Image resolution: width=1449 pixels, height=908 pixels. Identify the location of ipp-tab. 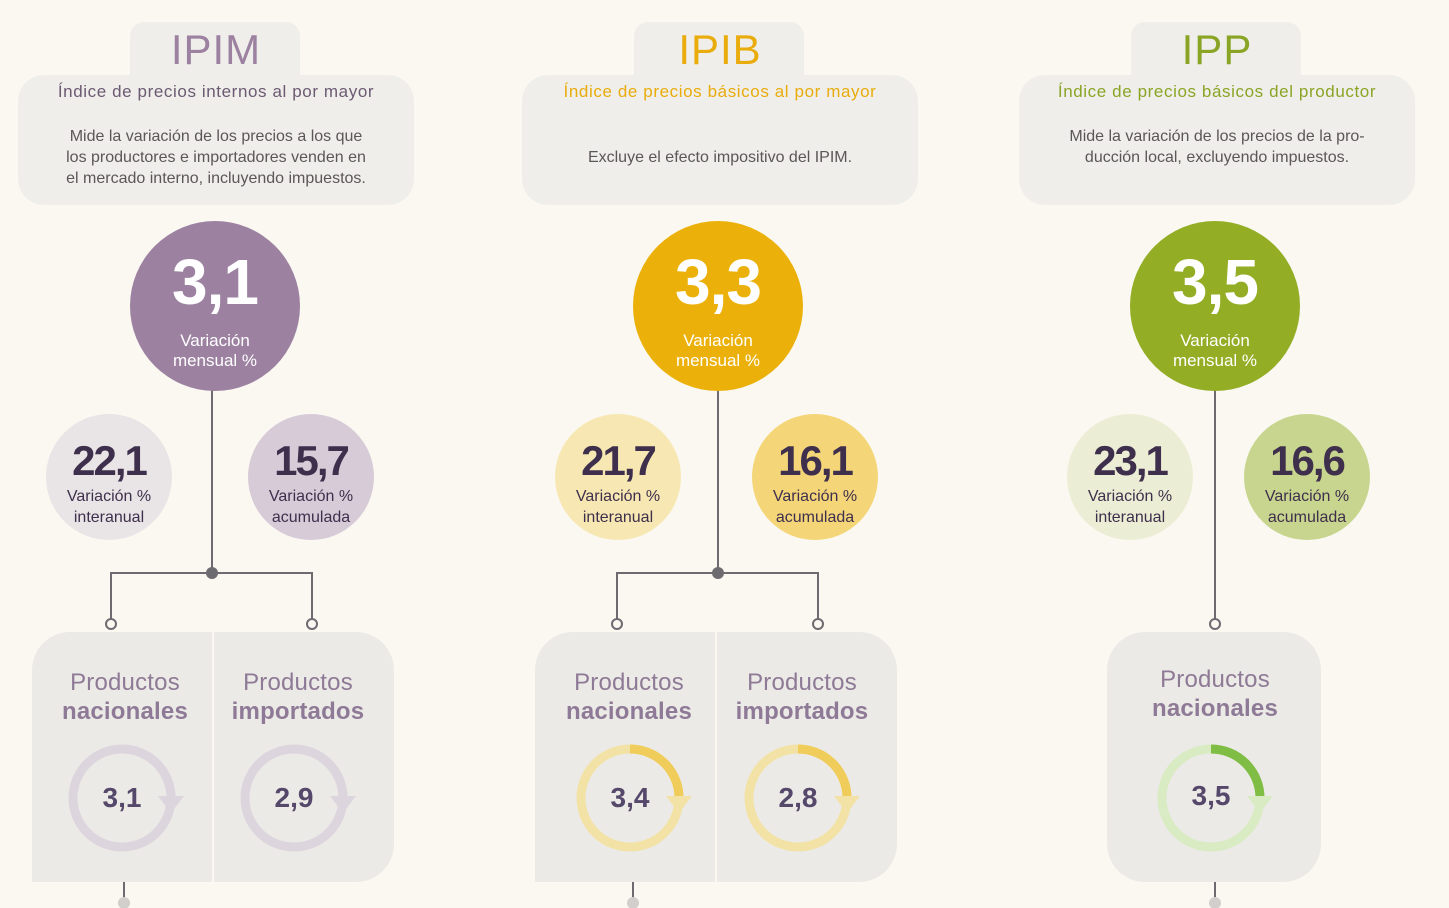
(1216, 52).